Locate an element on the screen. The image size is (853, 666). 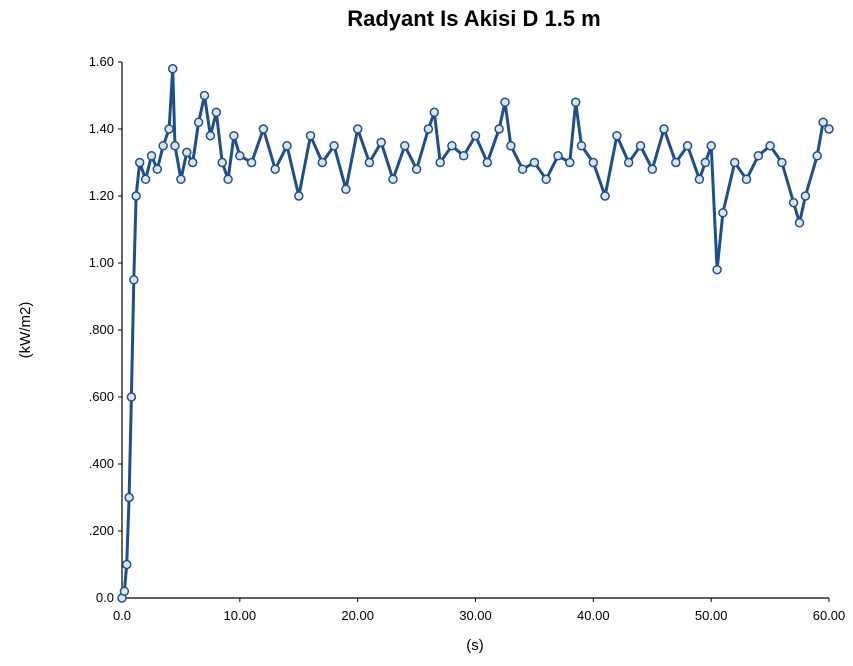
x-tick-label: 10.00 is located at coordinates (240, 615).